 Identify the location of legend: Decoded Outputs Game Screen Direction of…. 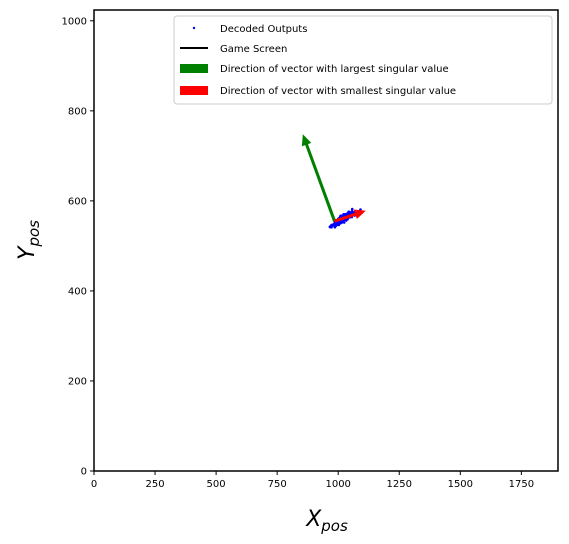
(363, 60).